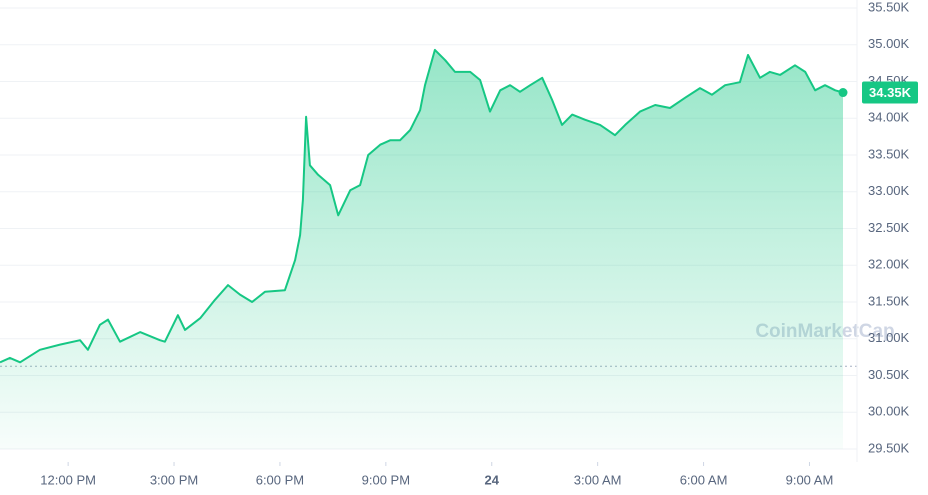 This screenshot has height=495, width=928. Describe the element at coordinates (843, 93) in the screenshot. I see `last-point` at that location.